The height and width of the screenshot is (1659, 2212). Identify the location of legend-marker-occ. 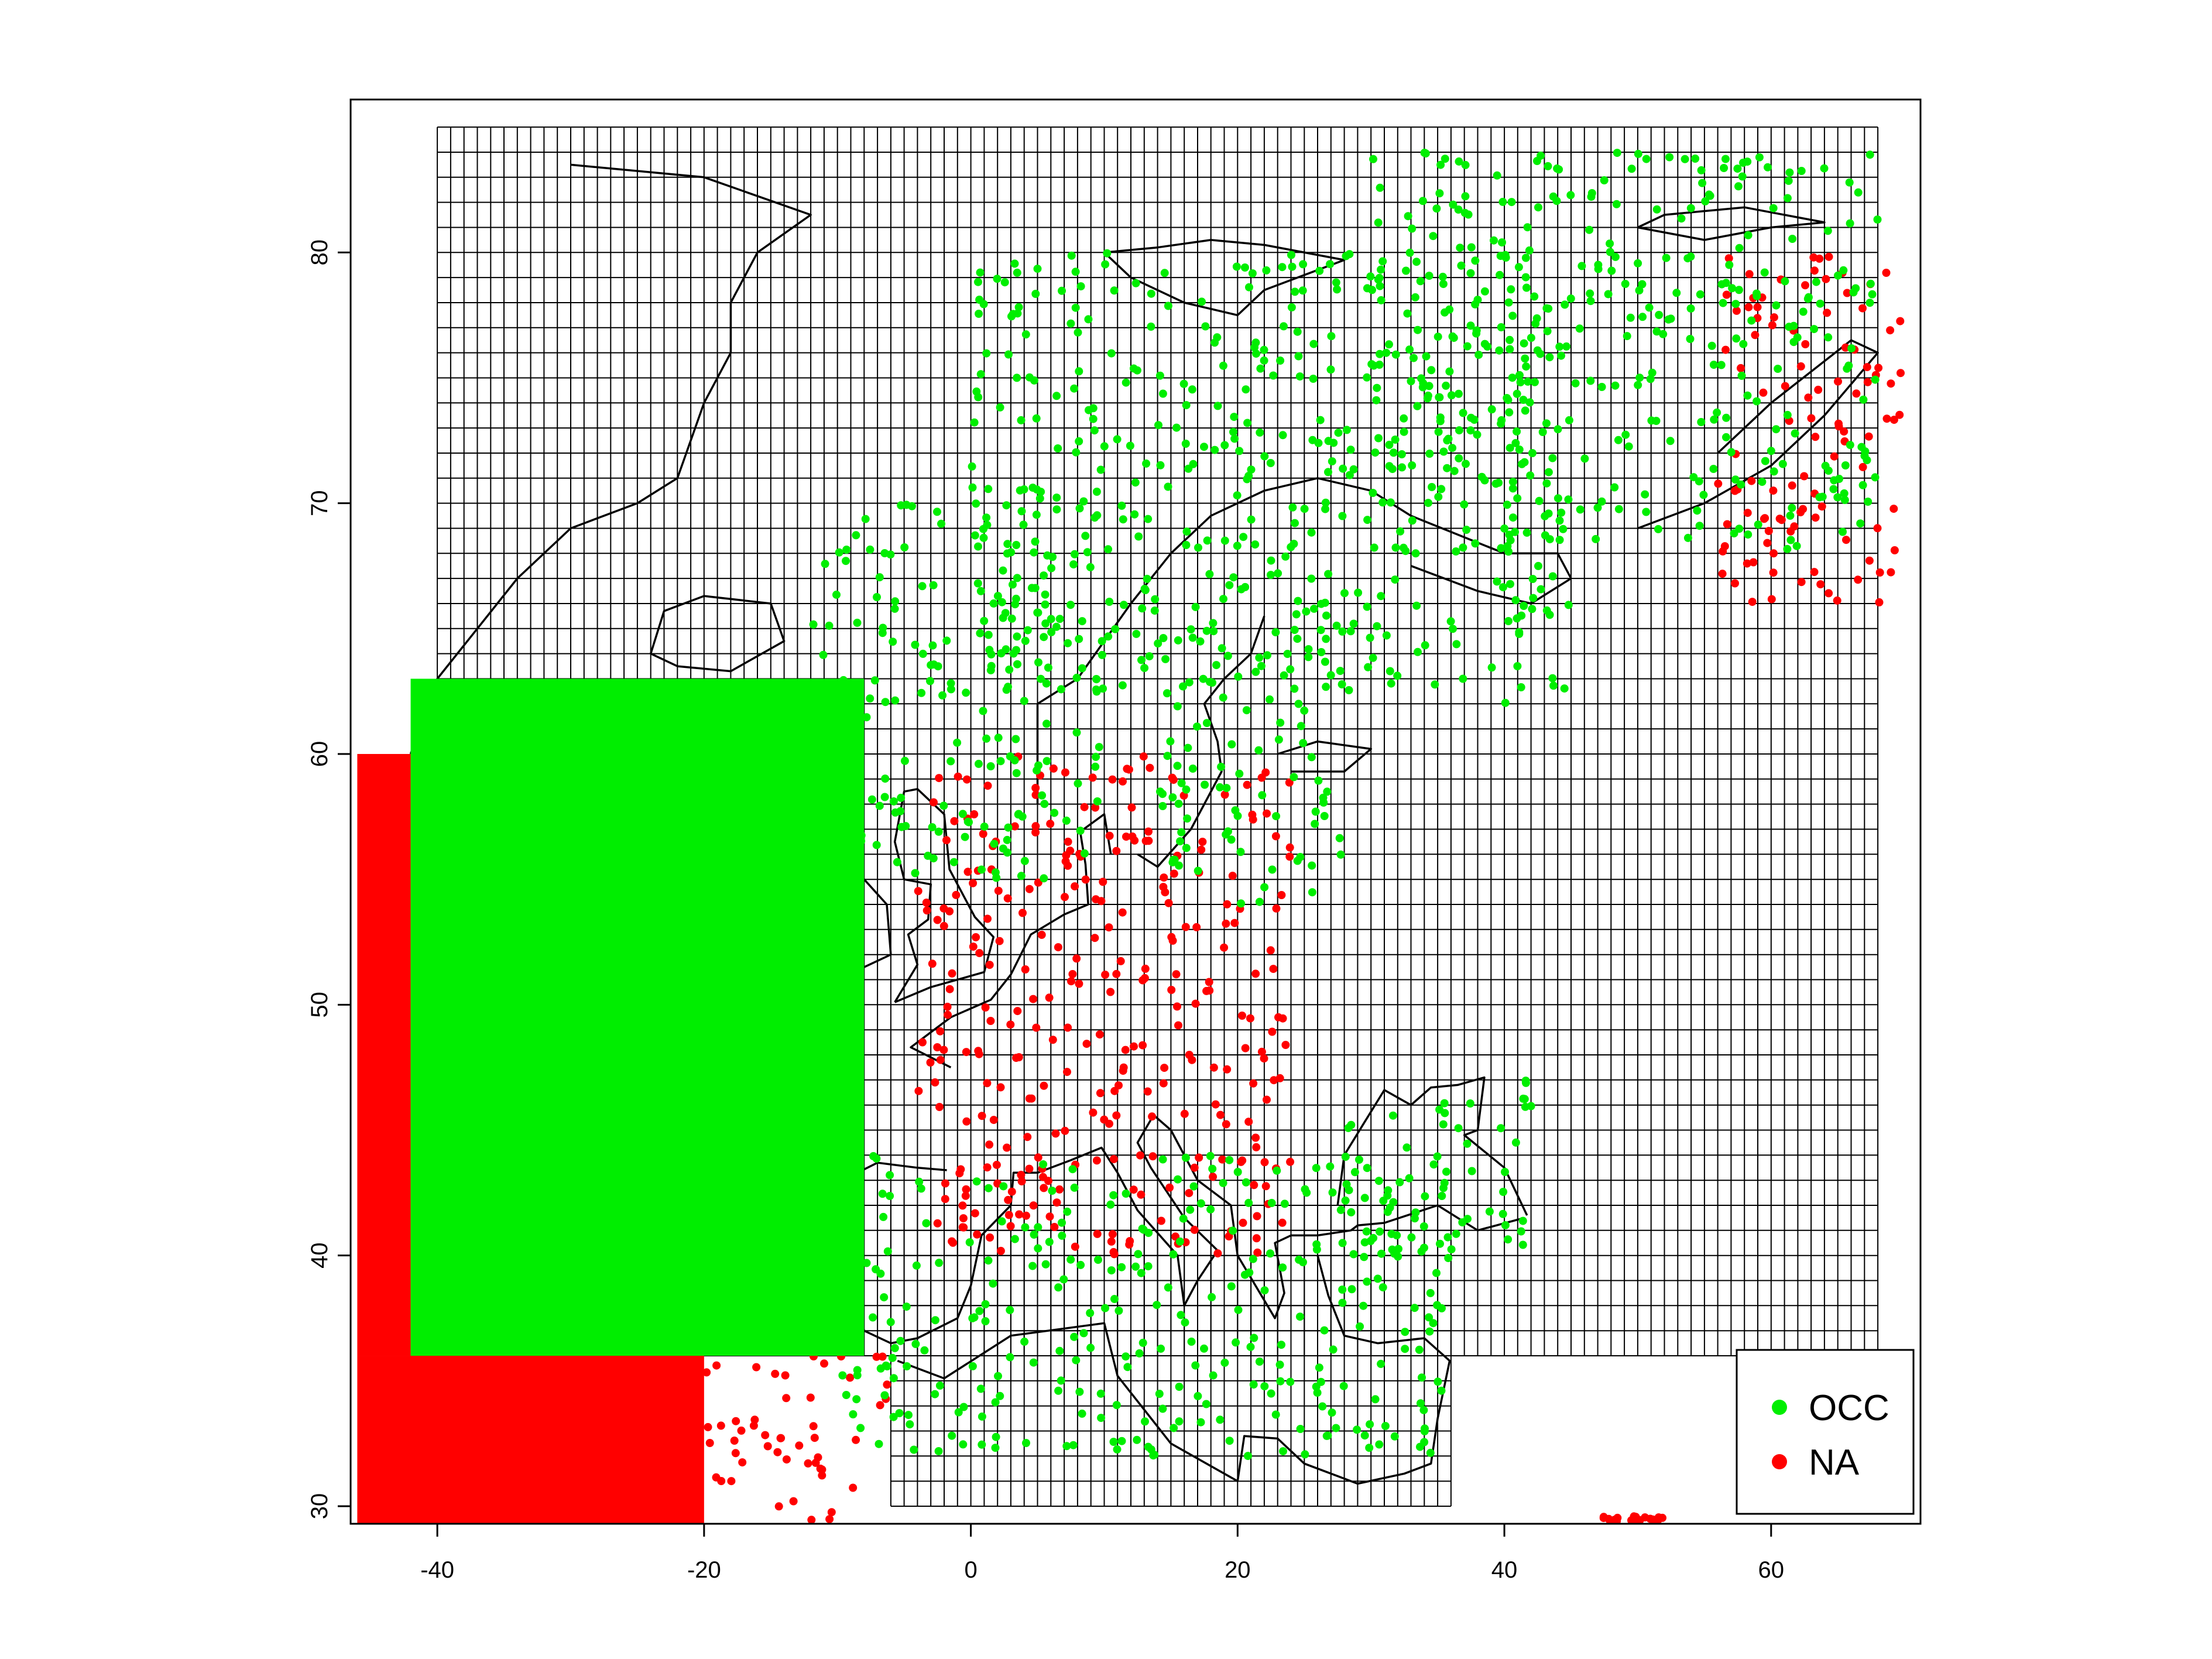
(1779, 1407).